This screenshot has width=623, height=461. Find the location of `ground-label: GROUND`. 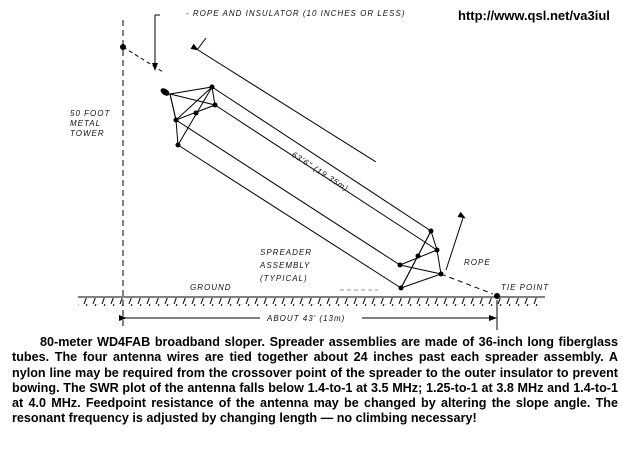

ground-label: GROUND is located at coordinates (211, 287).